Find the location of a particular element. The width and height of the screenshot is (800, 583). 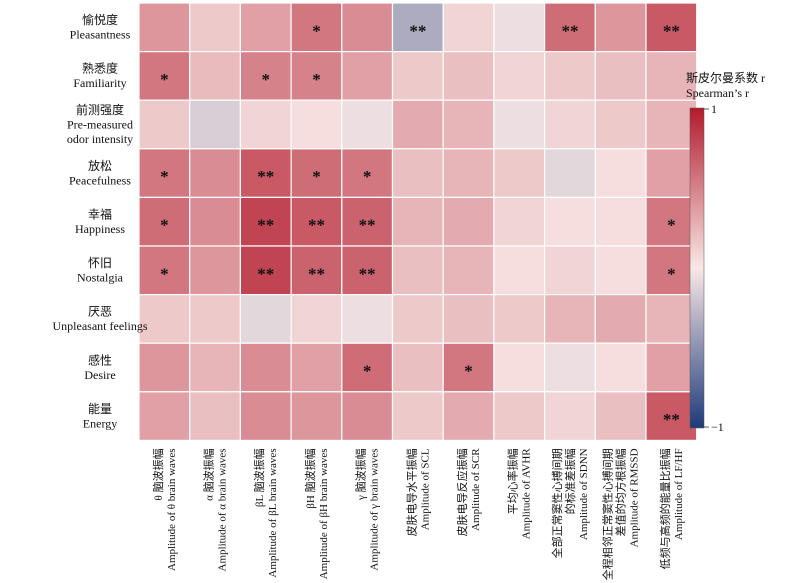

colorbar-tick-label-max: 1 is located at coordinates (714, 109).